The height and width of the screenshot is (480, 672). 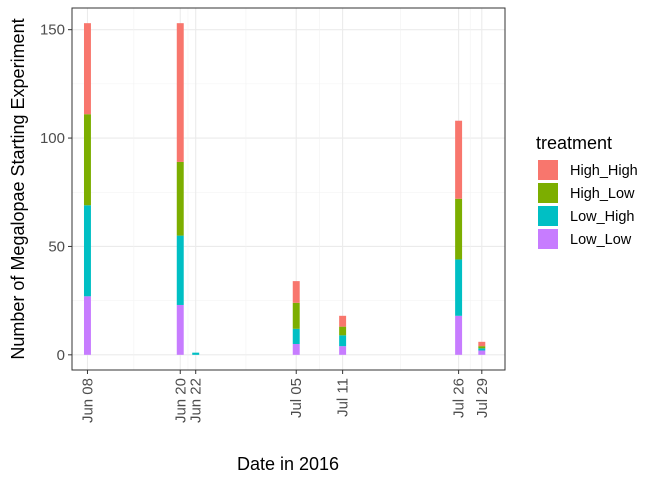 I want to click on legend-label: High_Low, so click(x=602, y=194).